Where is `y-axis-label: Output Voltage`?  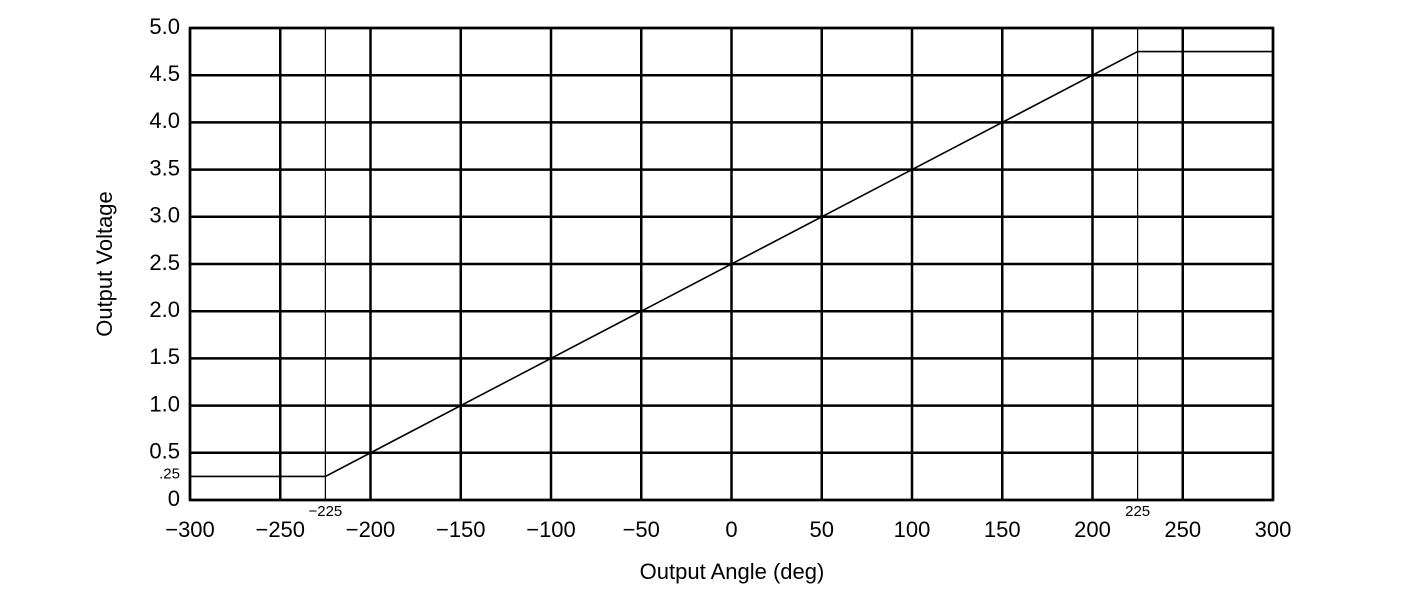
y-axis-label: Output Voltage is located at coordinates (104, 264).